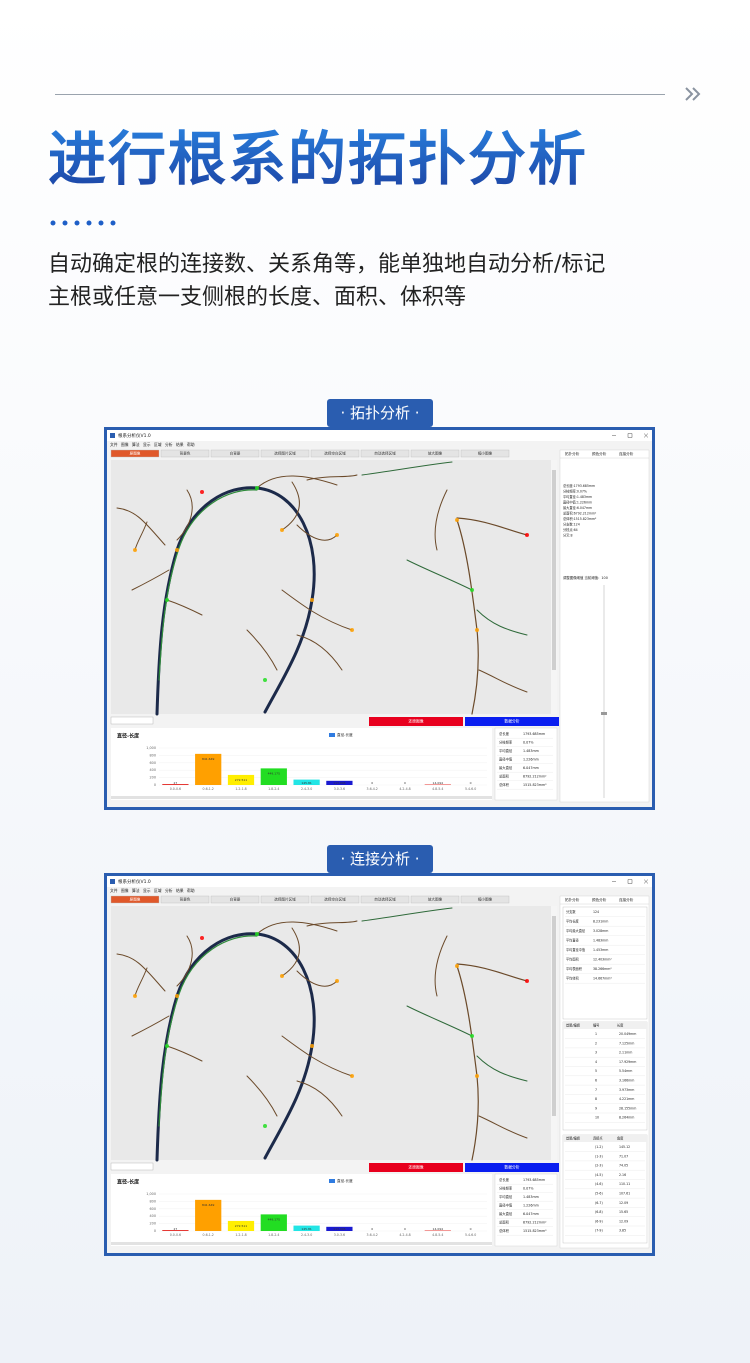 This screenshot has height=1363, width=750. Describe the element at coordinates (531, 751) in the screenshot. I see `stat-value: 1.483mm` at that location.